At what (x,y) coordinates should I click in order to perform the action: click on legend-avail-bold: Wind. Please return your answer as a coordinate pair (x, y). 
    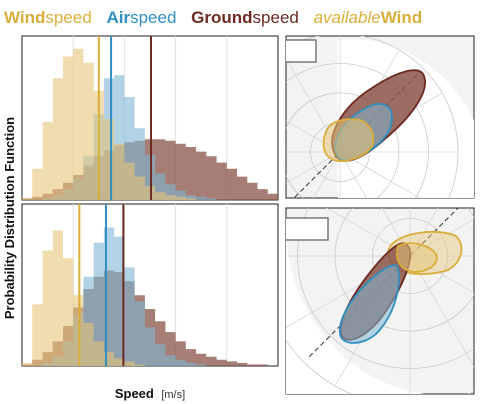
    Looking at the image, I should click on (401, 17).